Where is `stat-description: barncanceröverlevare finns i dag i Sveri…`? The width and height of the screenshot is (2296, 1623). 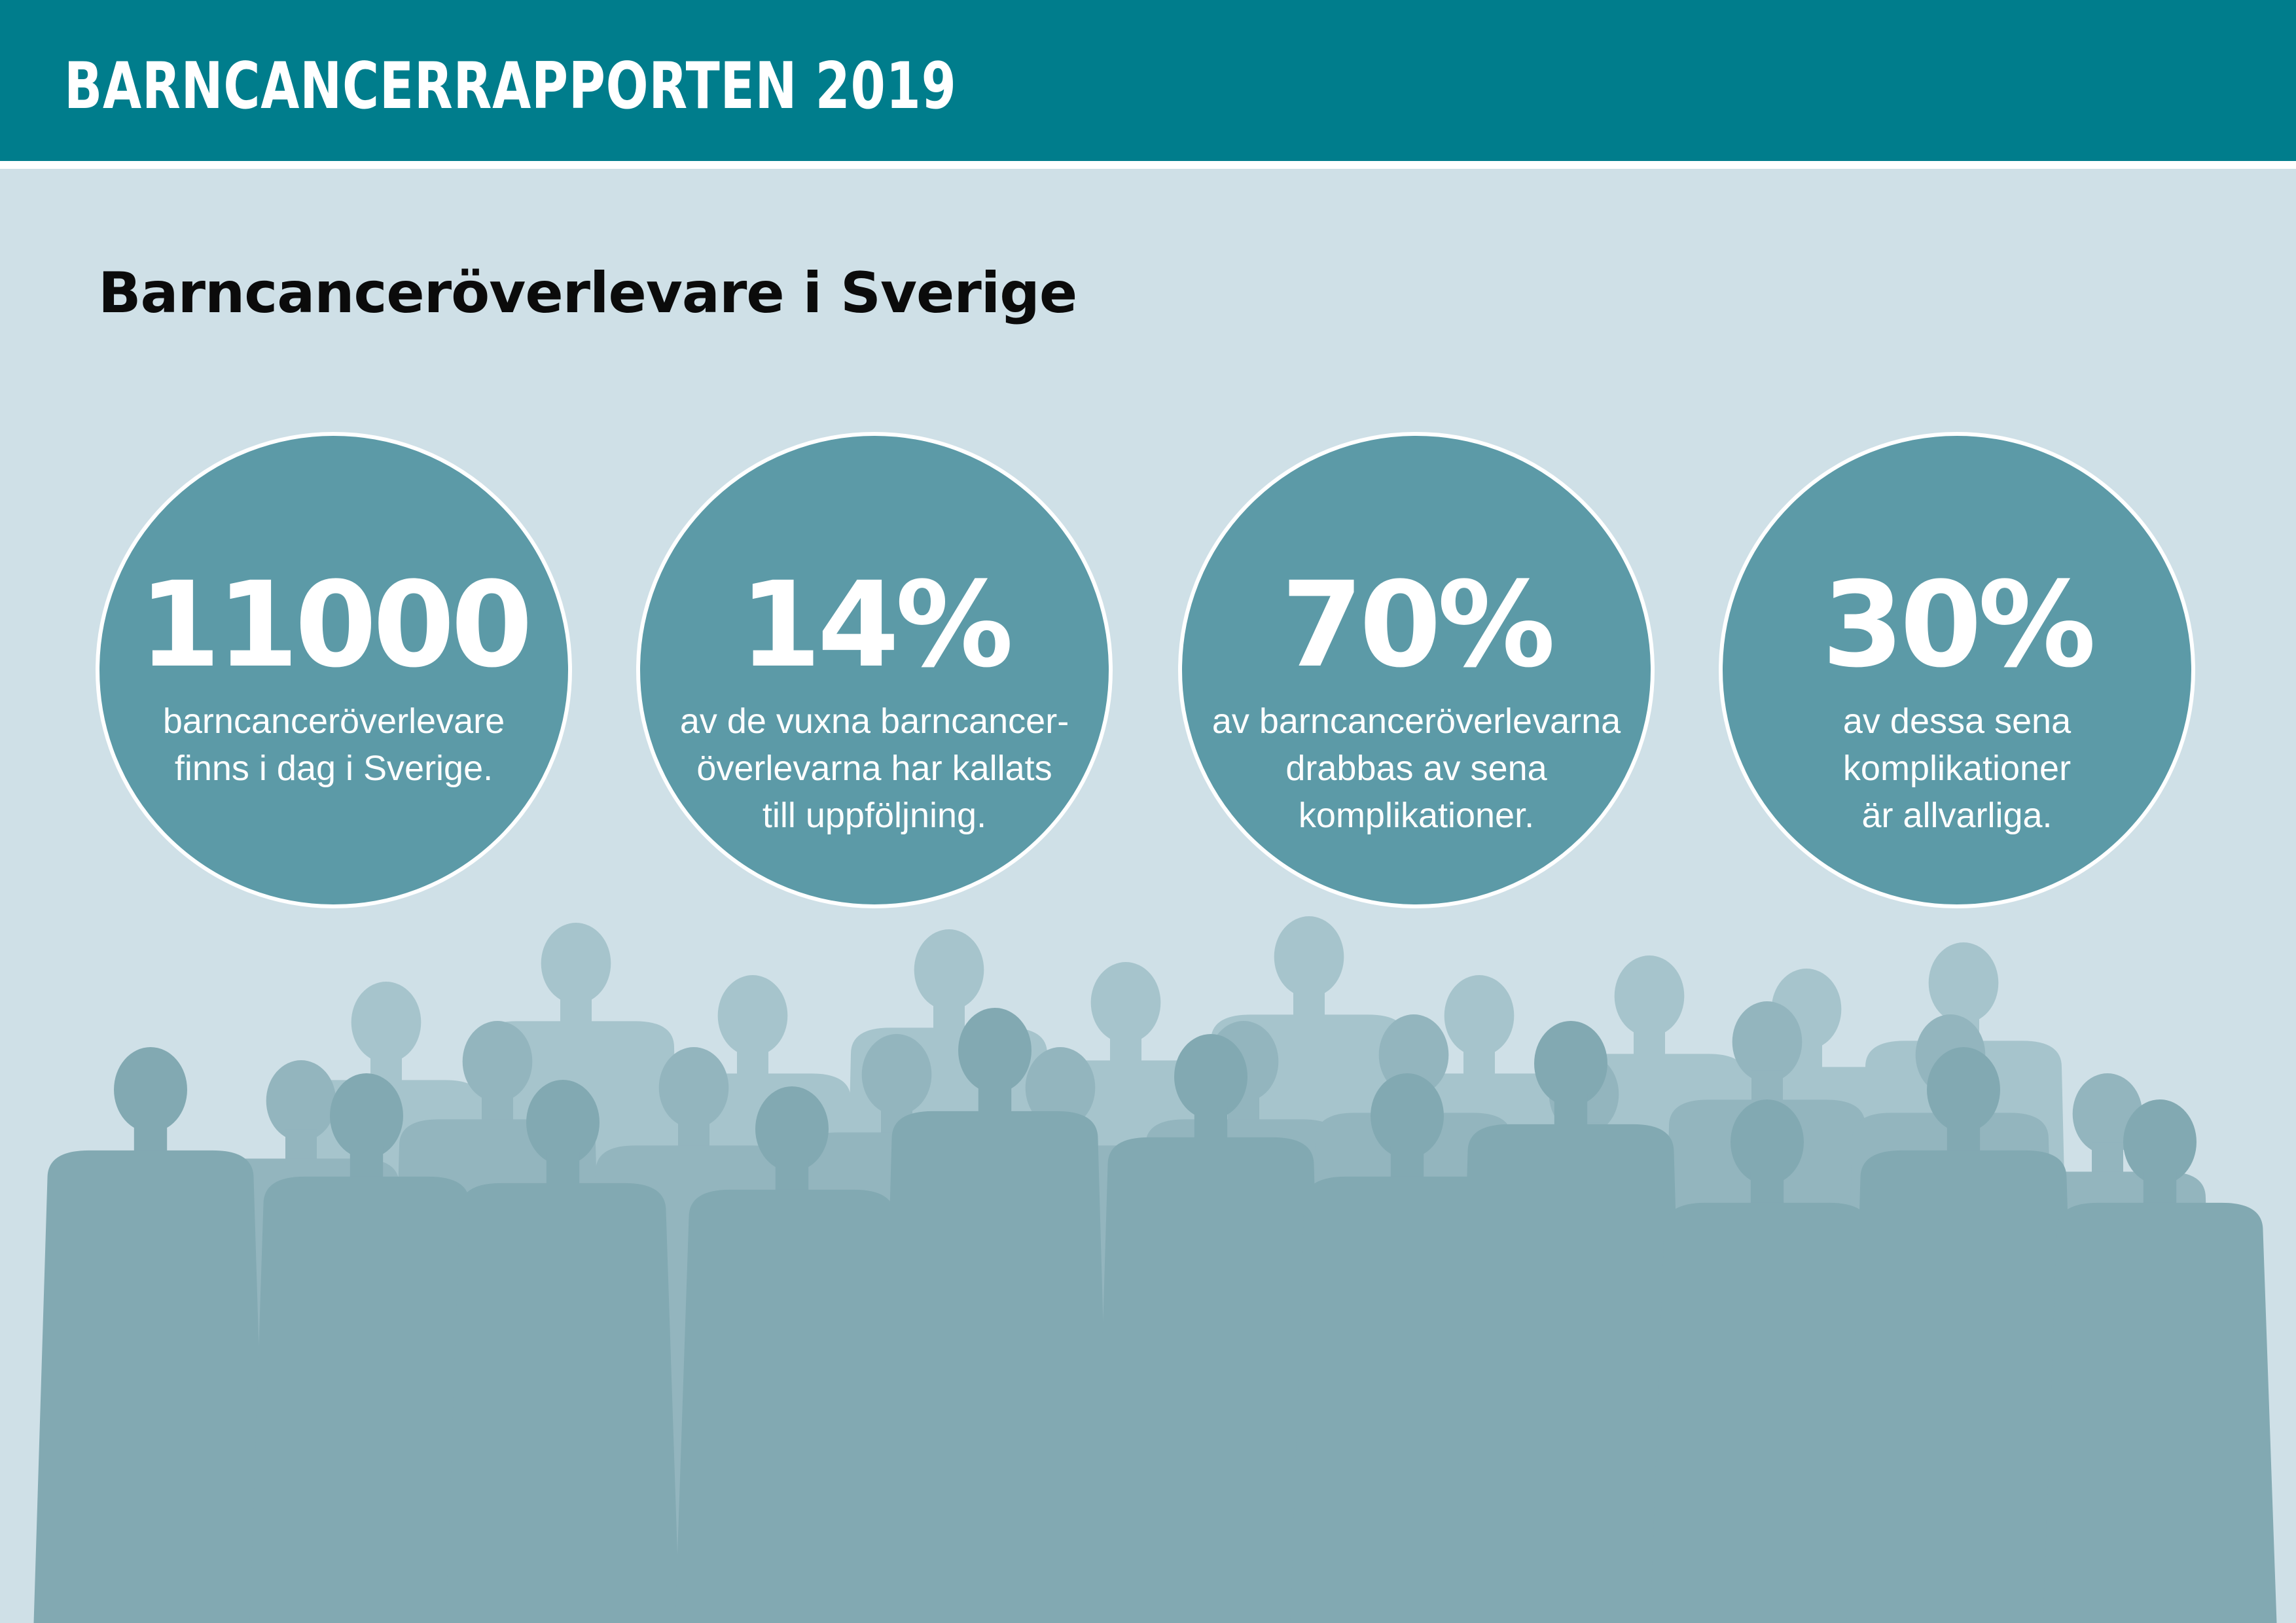 stat-description: barncanceröverlevare finns i dag i Sveri… is located at coordinates (333, 745).